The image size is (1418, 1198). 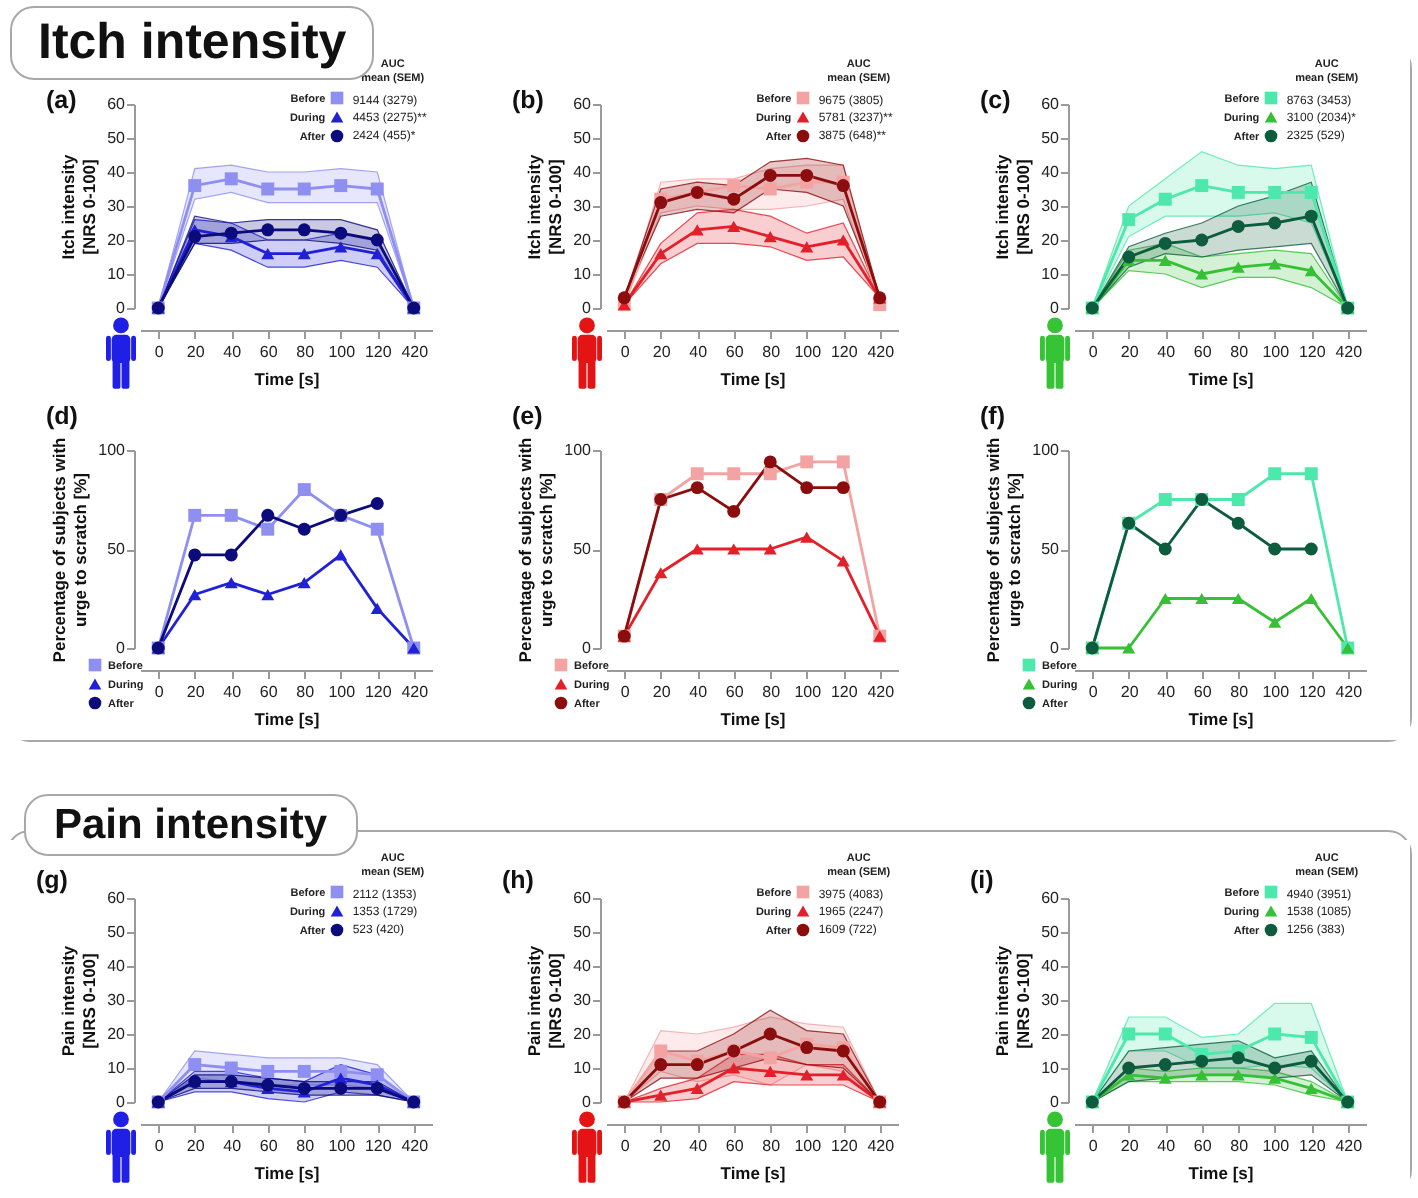 What do you see at coordinates (62, 416) in the screenshot?
I see `chart-title: (d)` at bounding box center [62, 416].